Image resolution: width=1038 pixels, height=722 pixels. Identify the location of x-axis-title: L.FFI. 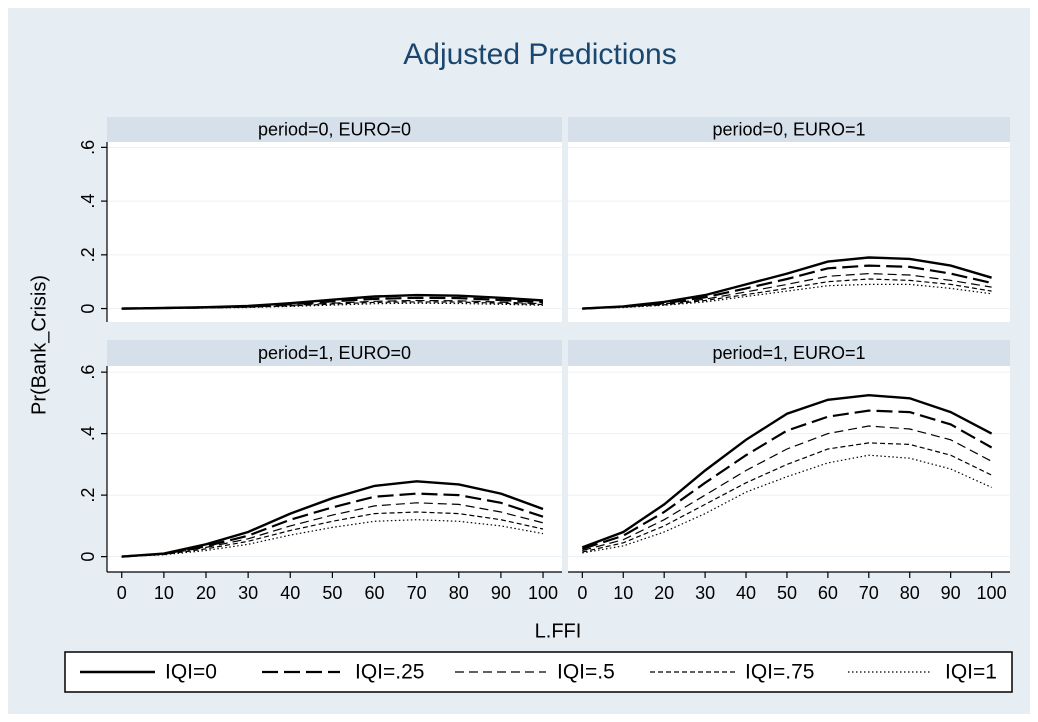
(558, 631).